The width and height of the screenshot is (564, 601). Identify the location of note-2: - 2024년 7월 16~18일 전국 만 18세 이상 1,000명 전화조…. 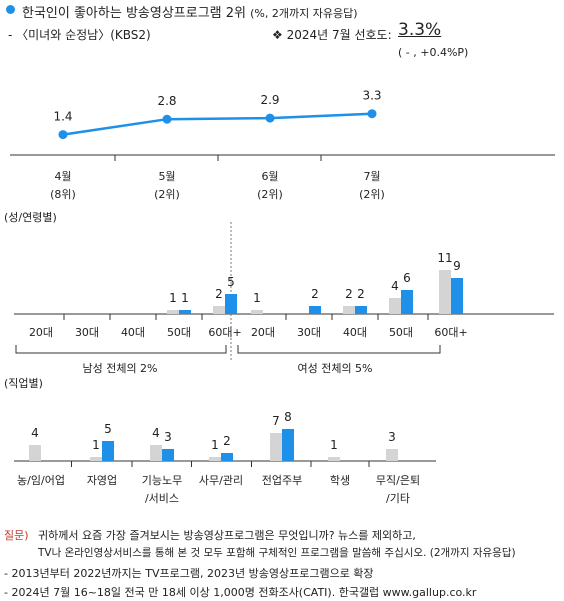
(240, 592).